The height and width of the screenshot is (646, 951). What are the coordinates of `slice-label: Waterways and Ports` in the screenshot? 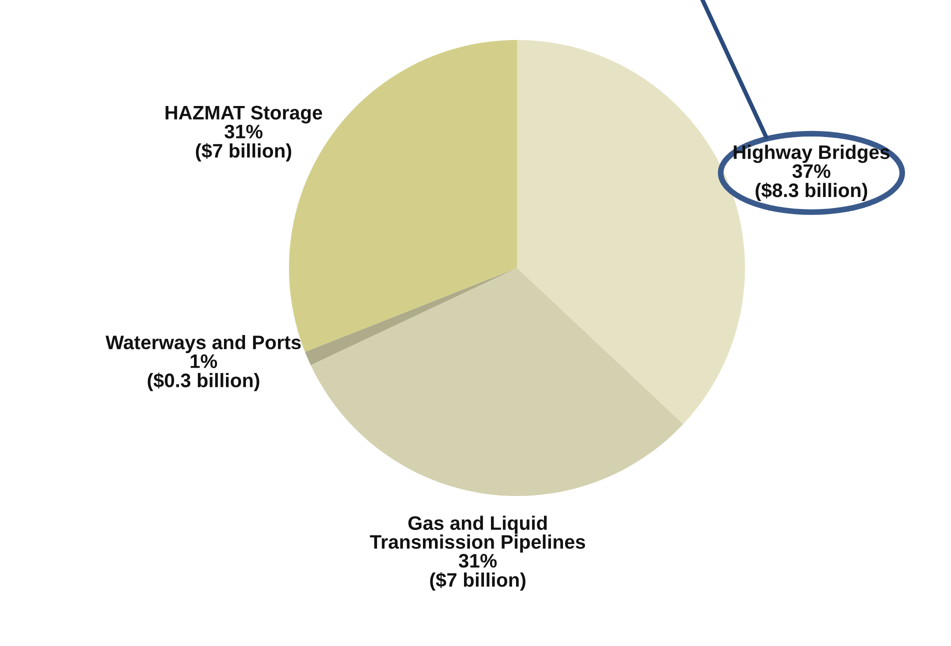 It's located at (203, 344).